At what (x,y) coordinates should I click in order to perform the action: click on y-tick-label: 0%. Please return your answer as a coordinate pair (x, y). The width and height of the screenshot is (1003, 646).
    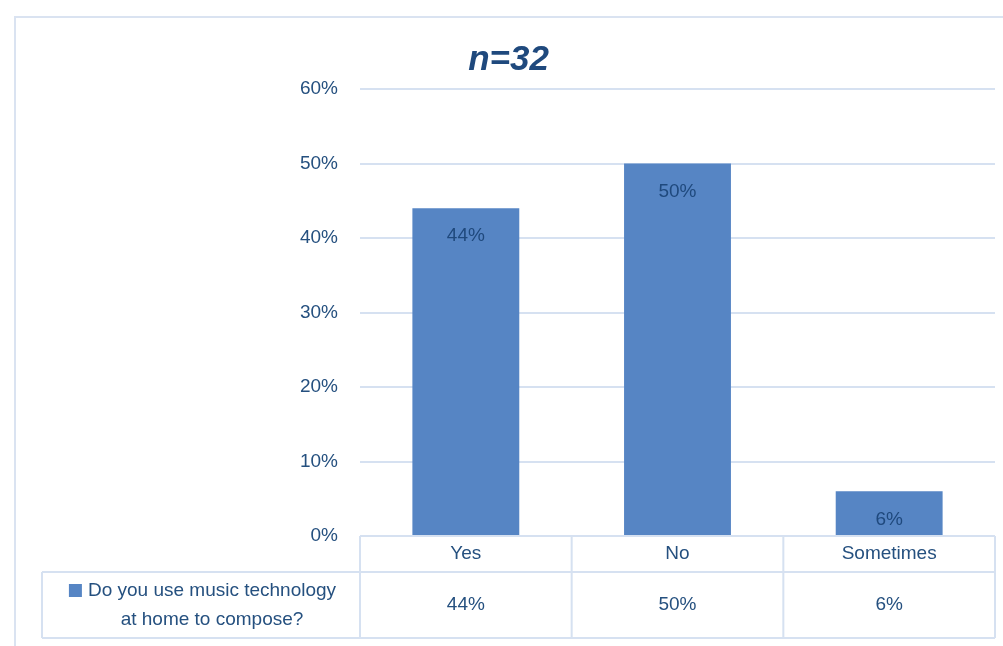
    Looking at the image, I should click on (324, 535).